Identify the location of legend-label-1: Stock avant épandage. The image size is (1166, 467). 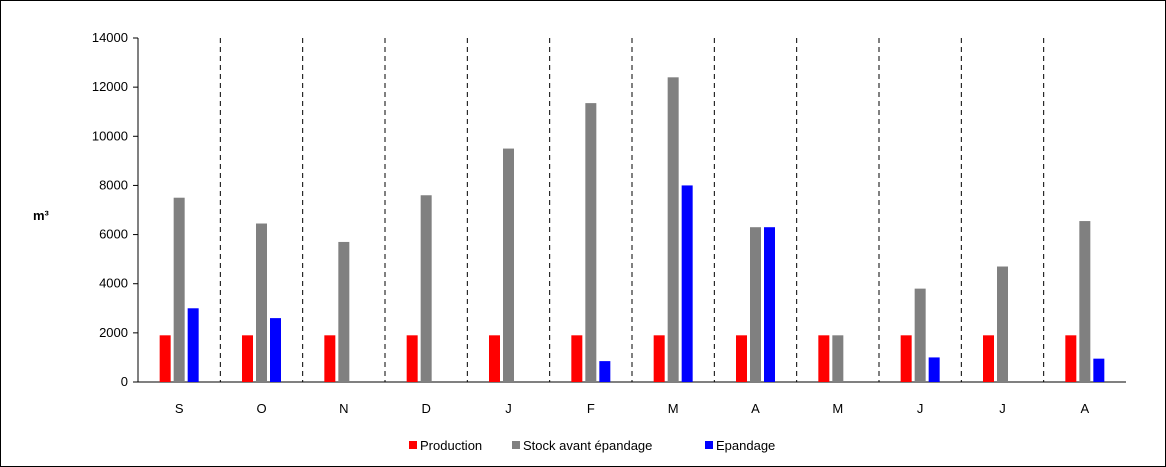
(587, 445).